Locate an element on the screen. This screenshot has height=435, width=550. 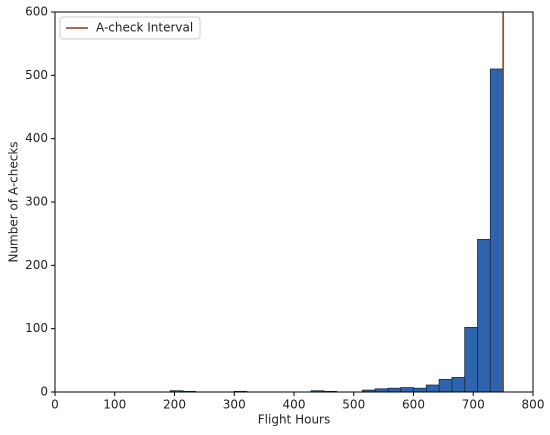
x-tick-label: 800 is located at coordinates (533, 405).